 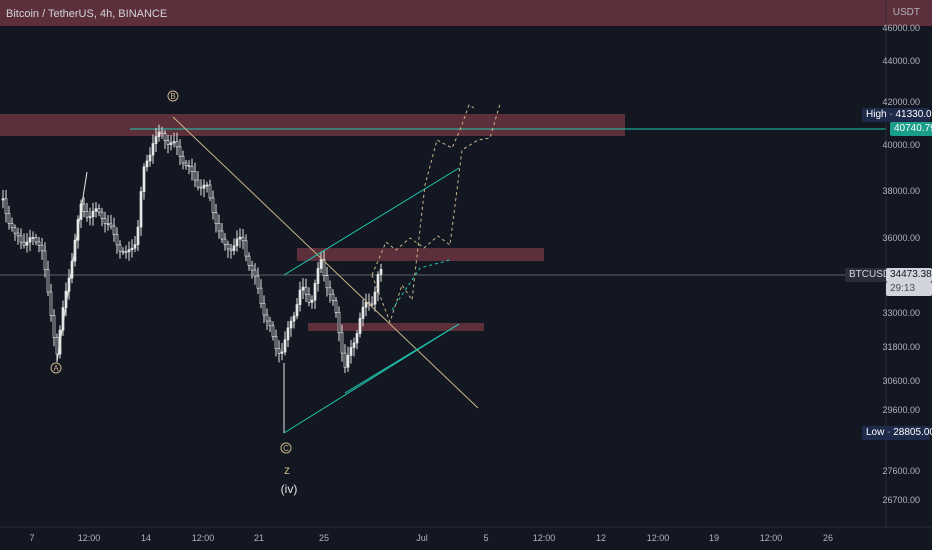 I want to click on price-tick-label: 29600.00, so click(x=901, y=410).